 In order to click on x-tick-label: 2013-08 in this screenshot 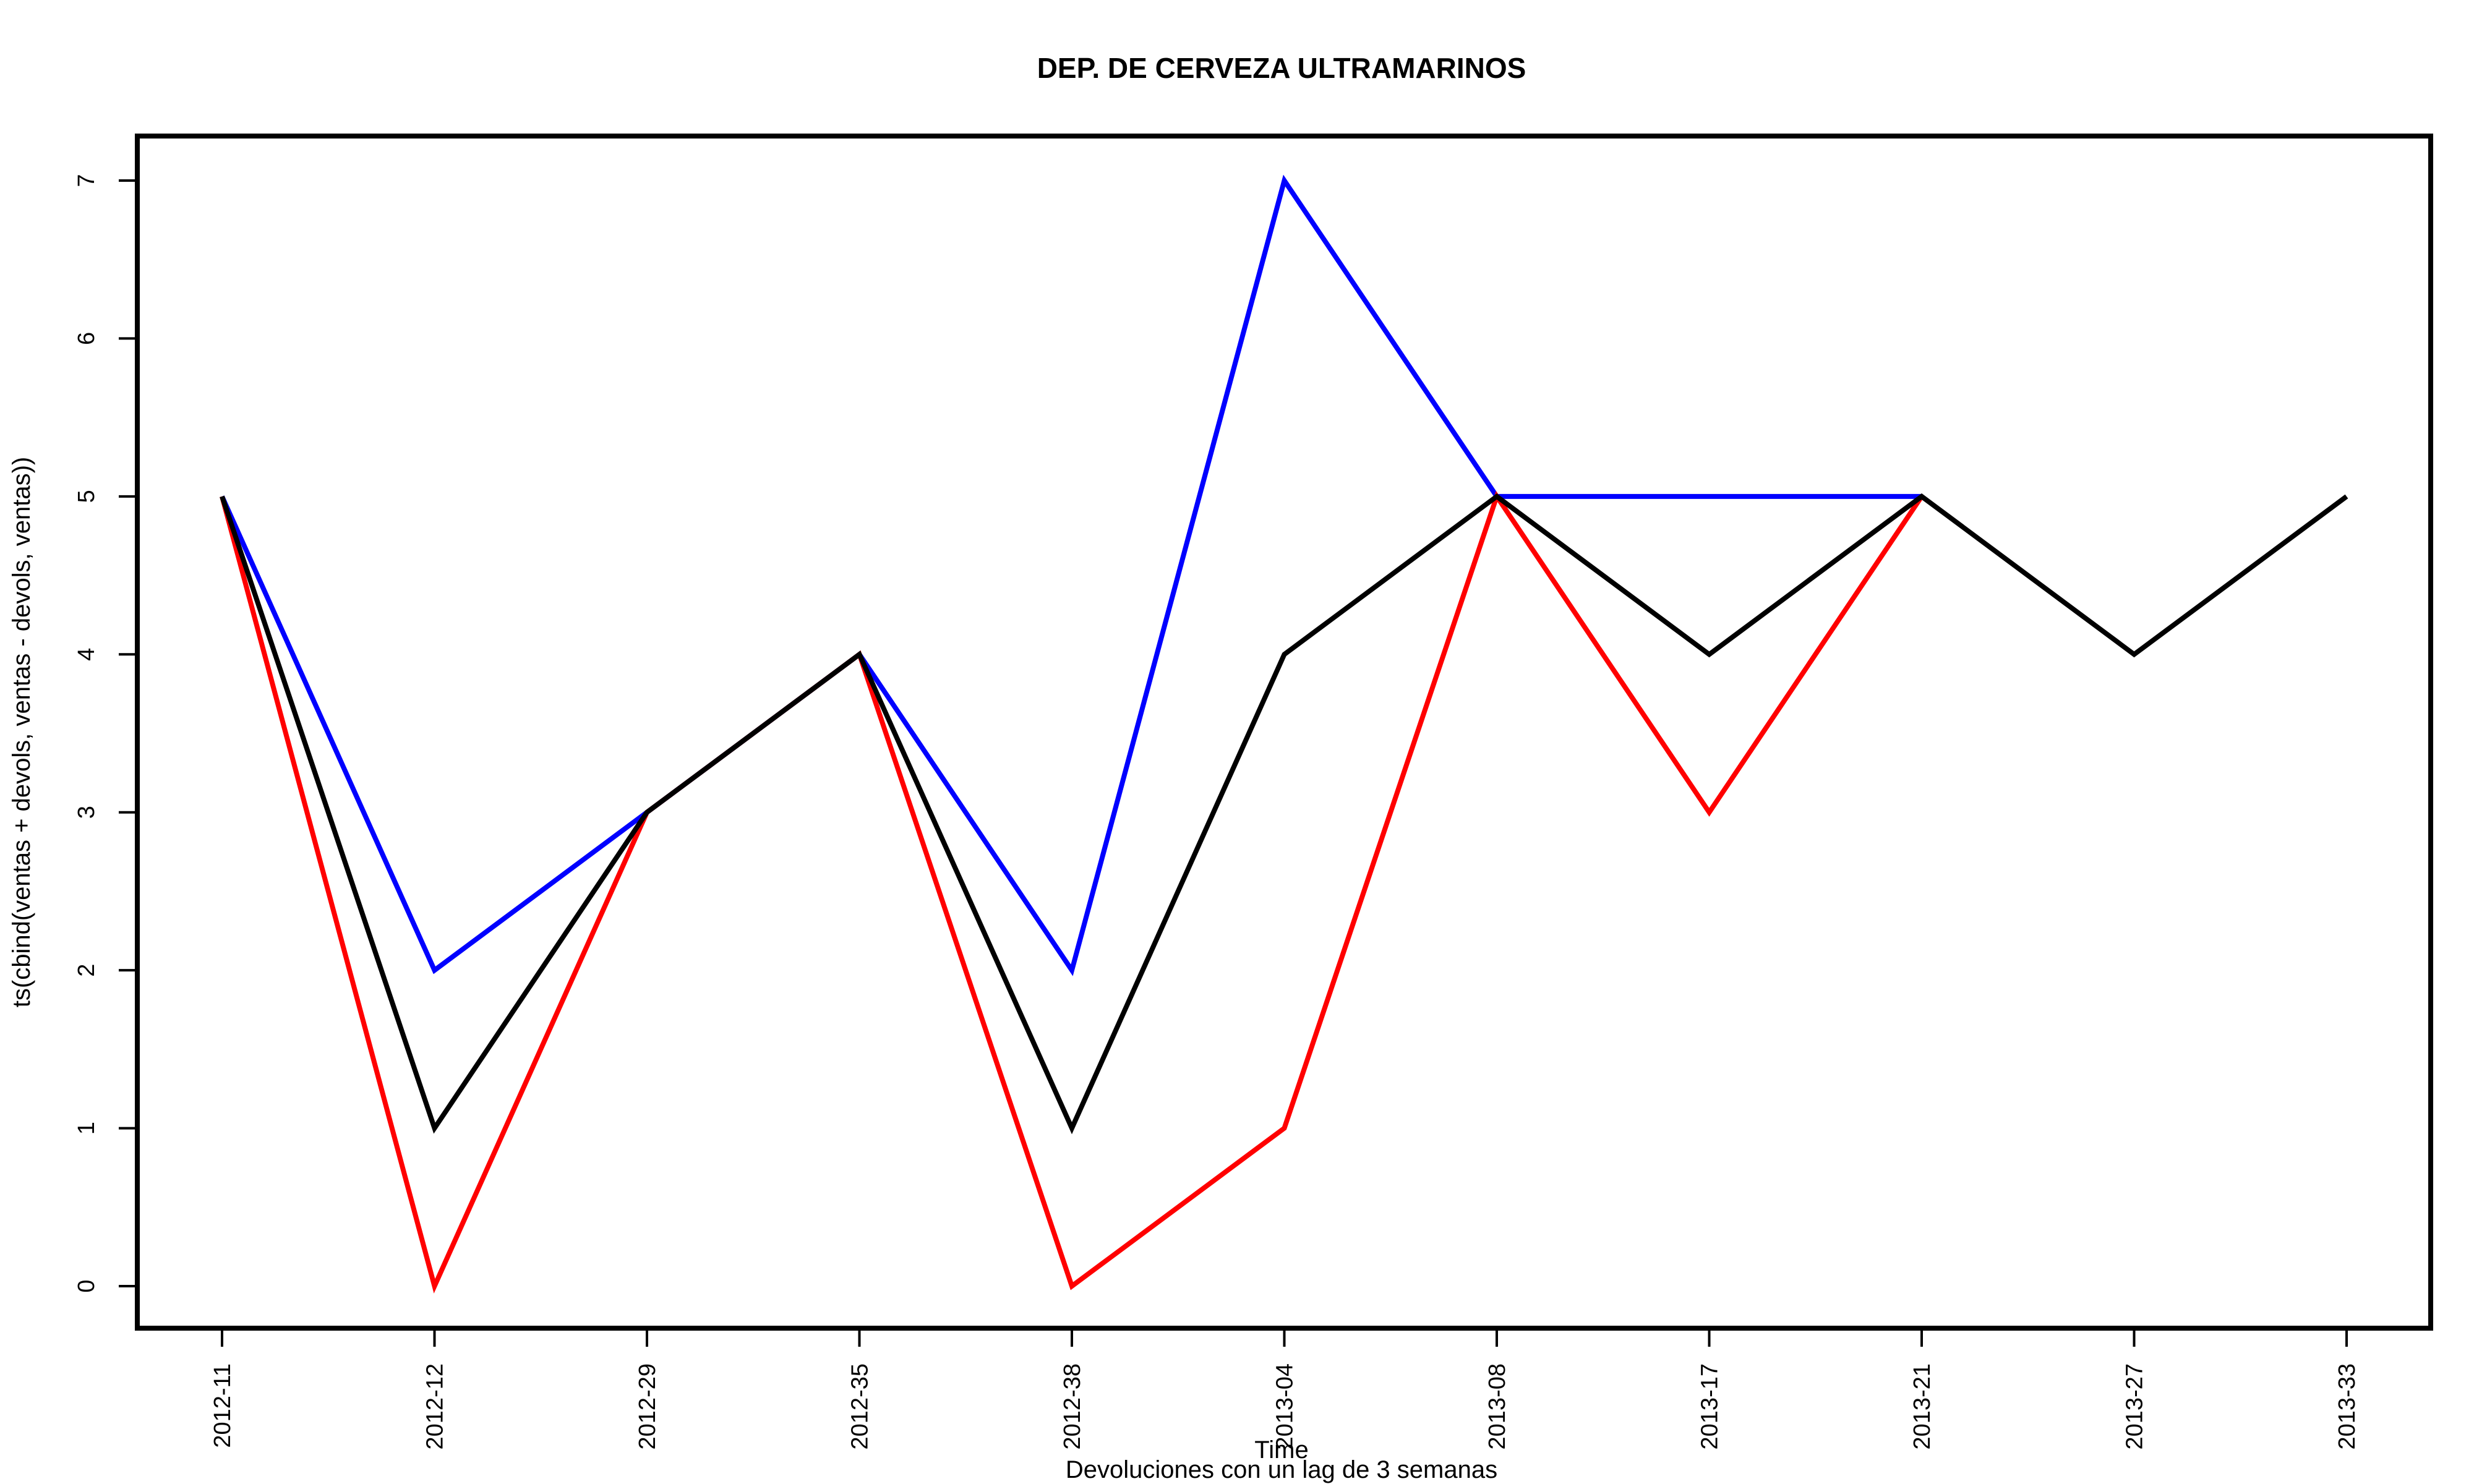, I will do `click(1497, 1406)`.